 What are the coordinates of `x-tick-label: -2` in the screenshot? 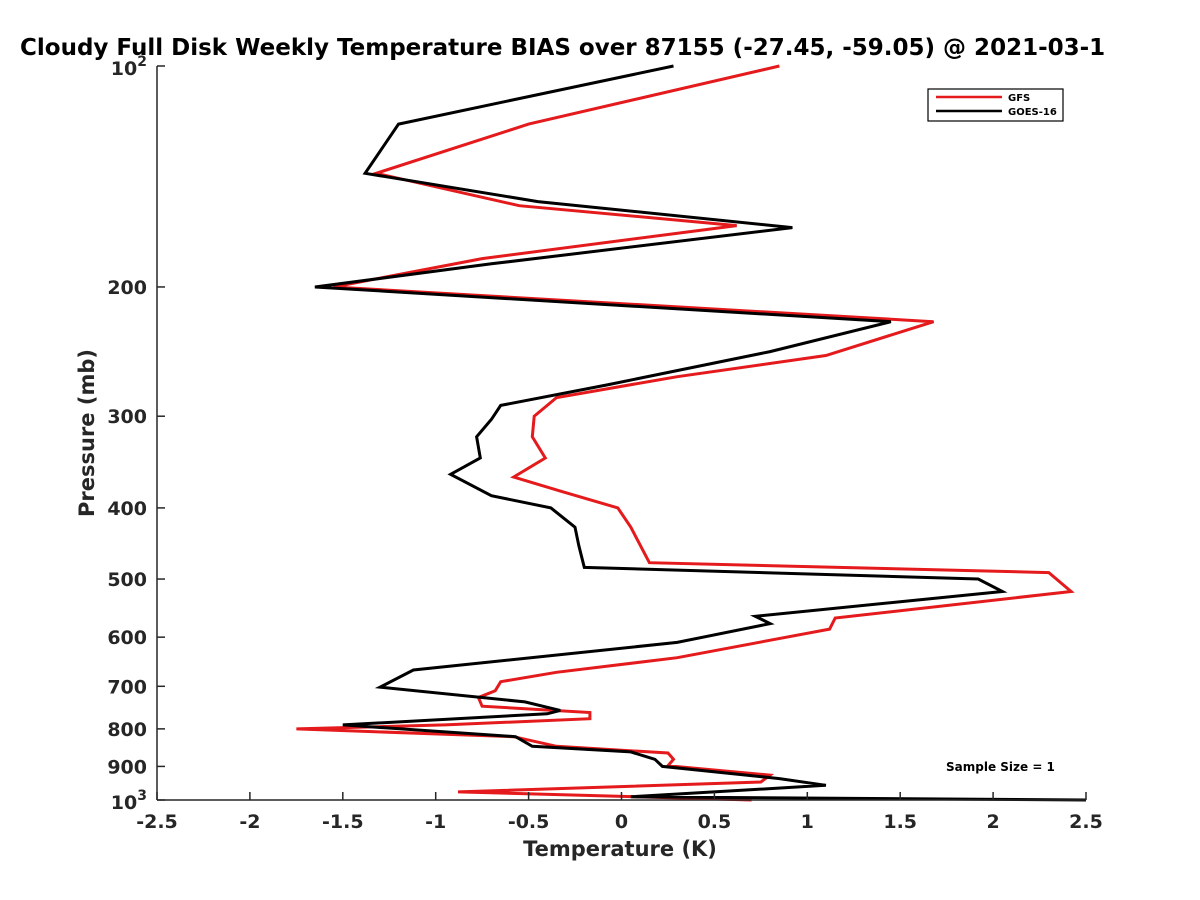 It's located at (249, 822).